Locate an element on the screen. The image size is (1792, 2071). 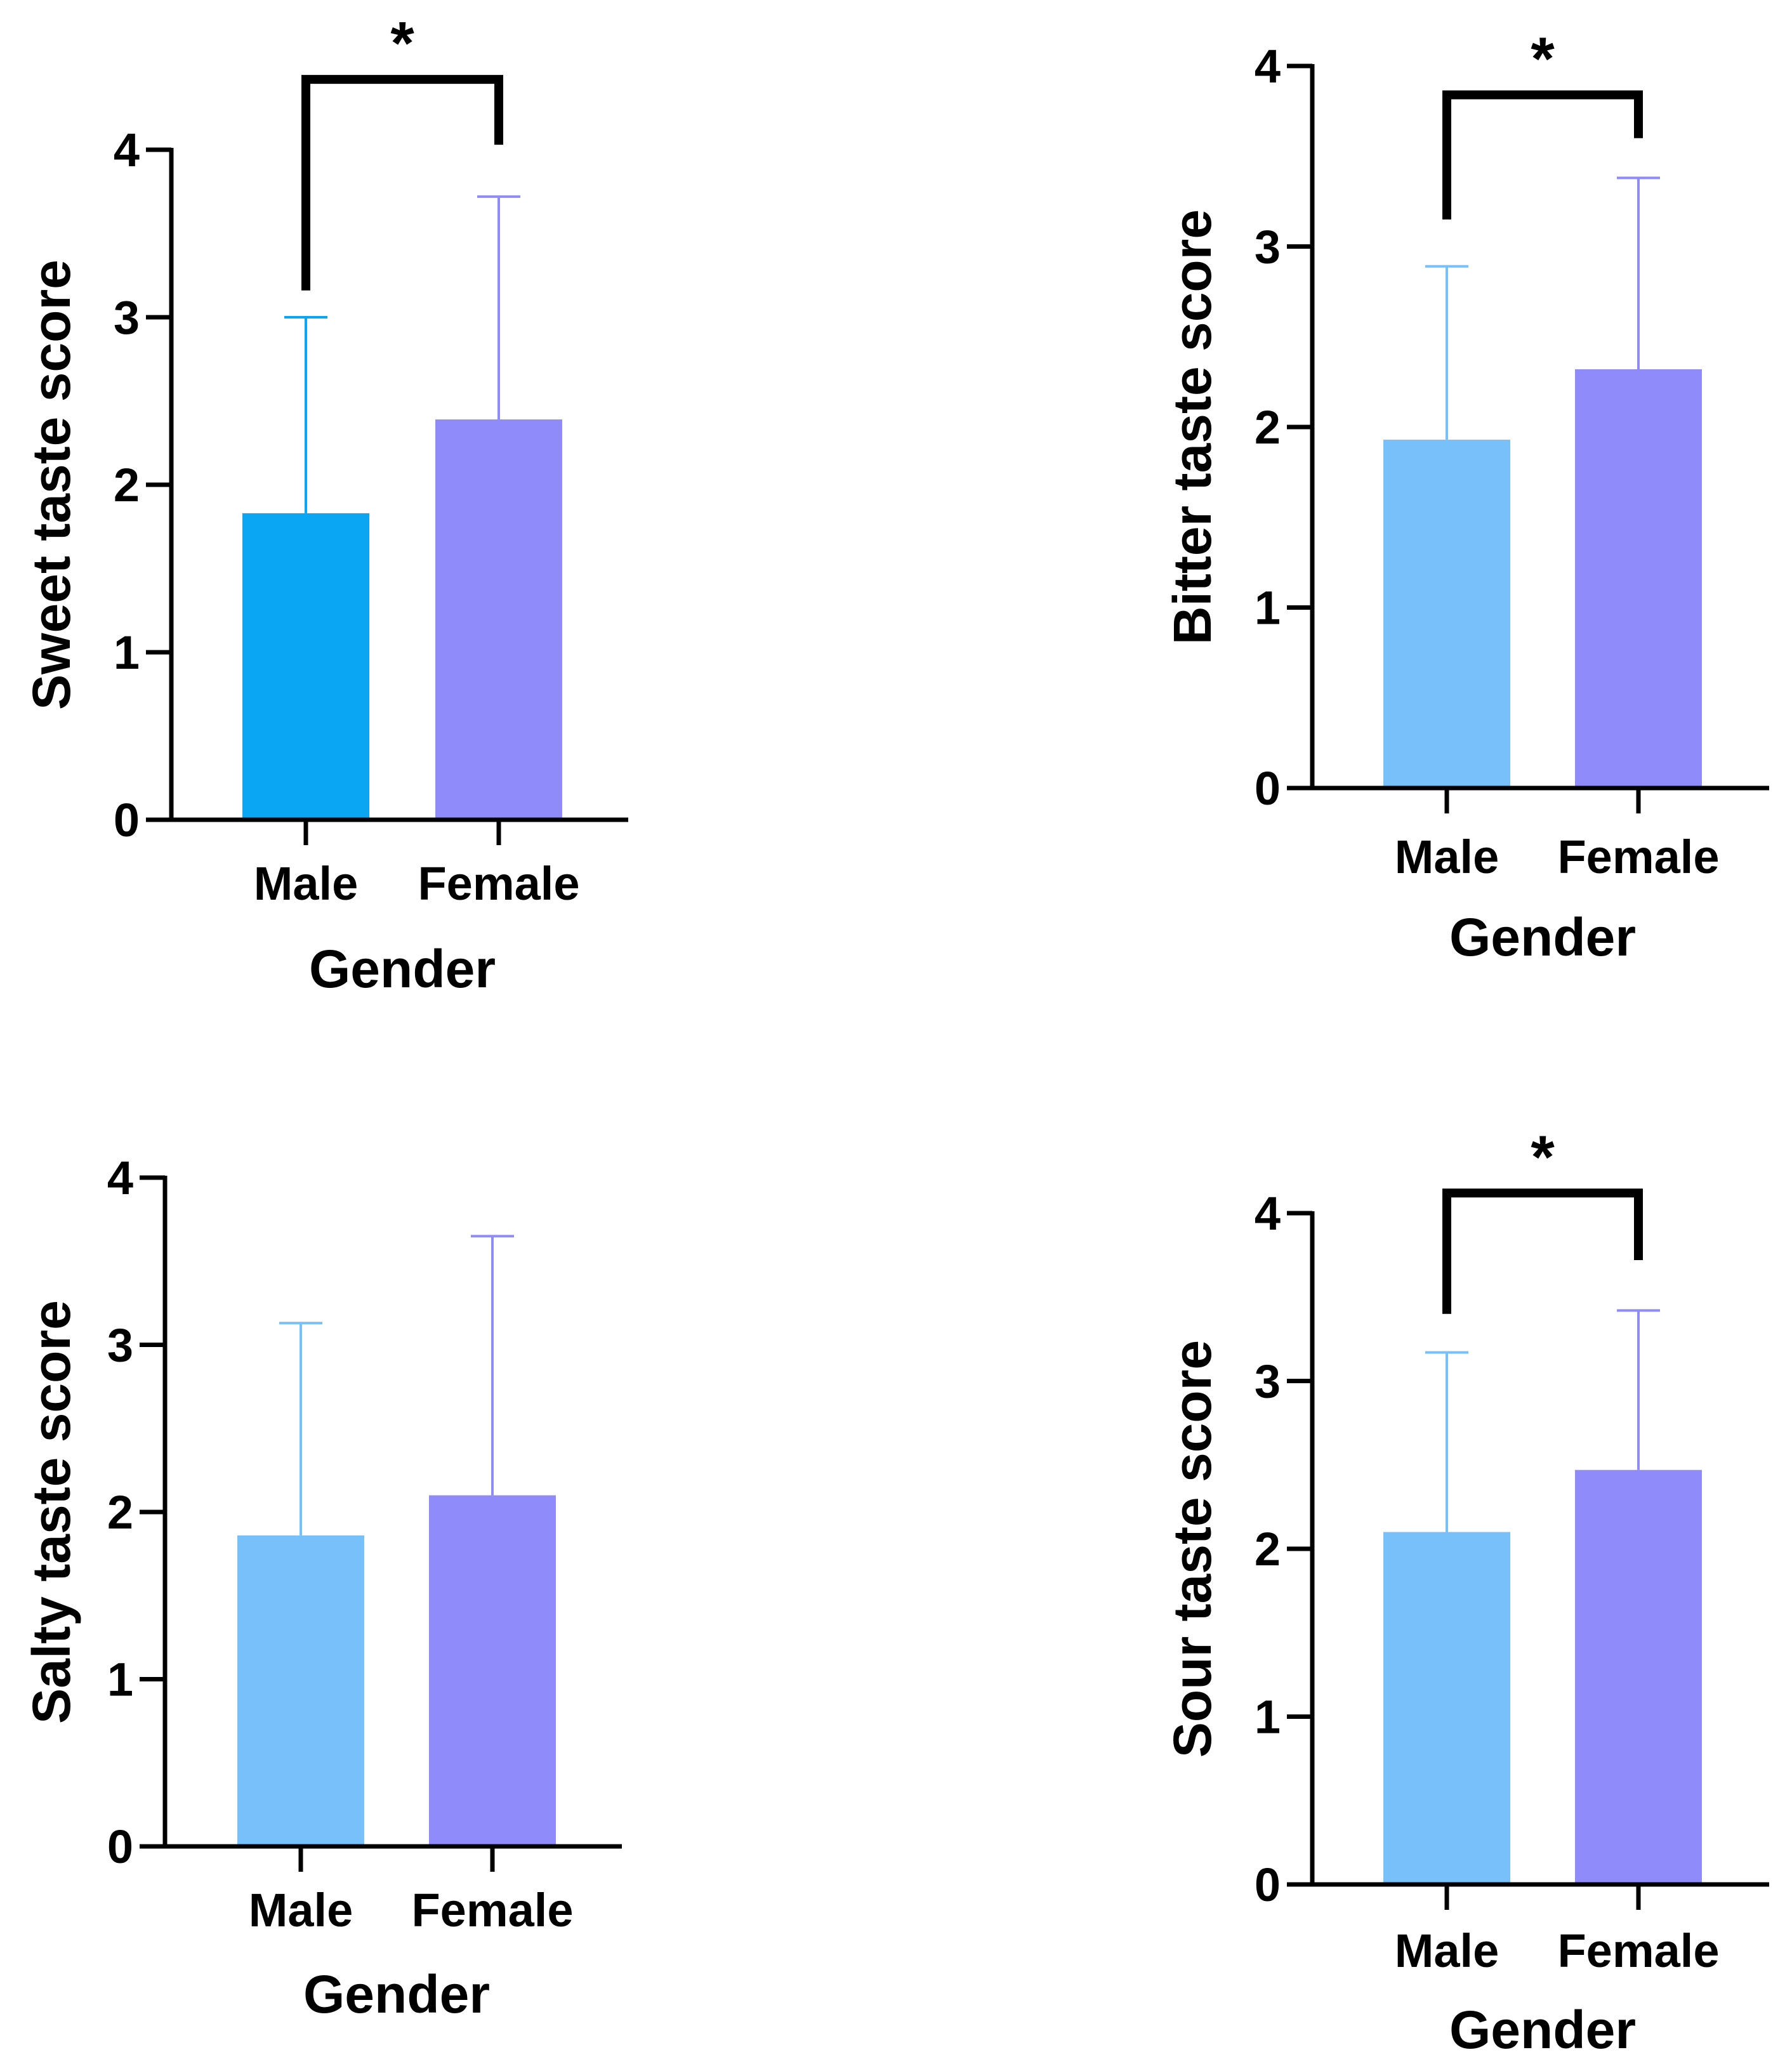
y-axis-title: Bitter taste score is located at coordinates (1192, 427).